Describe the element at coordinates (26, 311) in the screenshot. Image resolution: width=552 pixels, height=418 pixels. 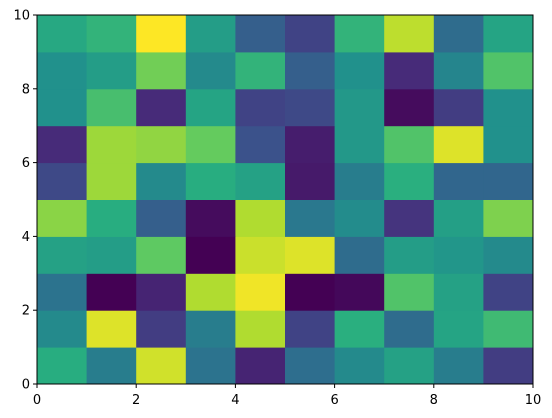
I see `y-tick-label: 2` at that location.